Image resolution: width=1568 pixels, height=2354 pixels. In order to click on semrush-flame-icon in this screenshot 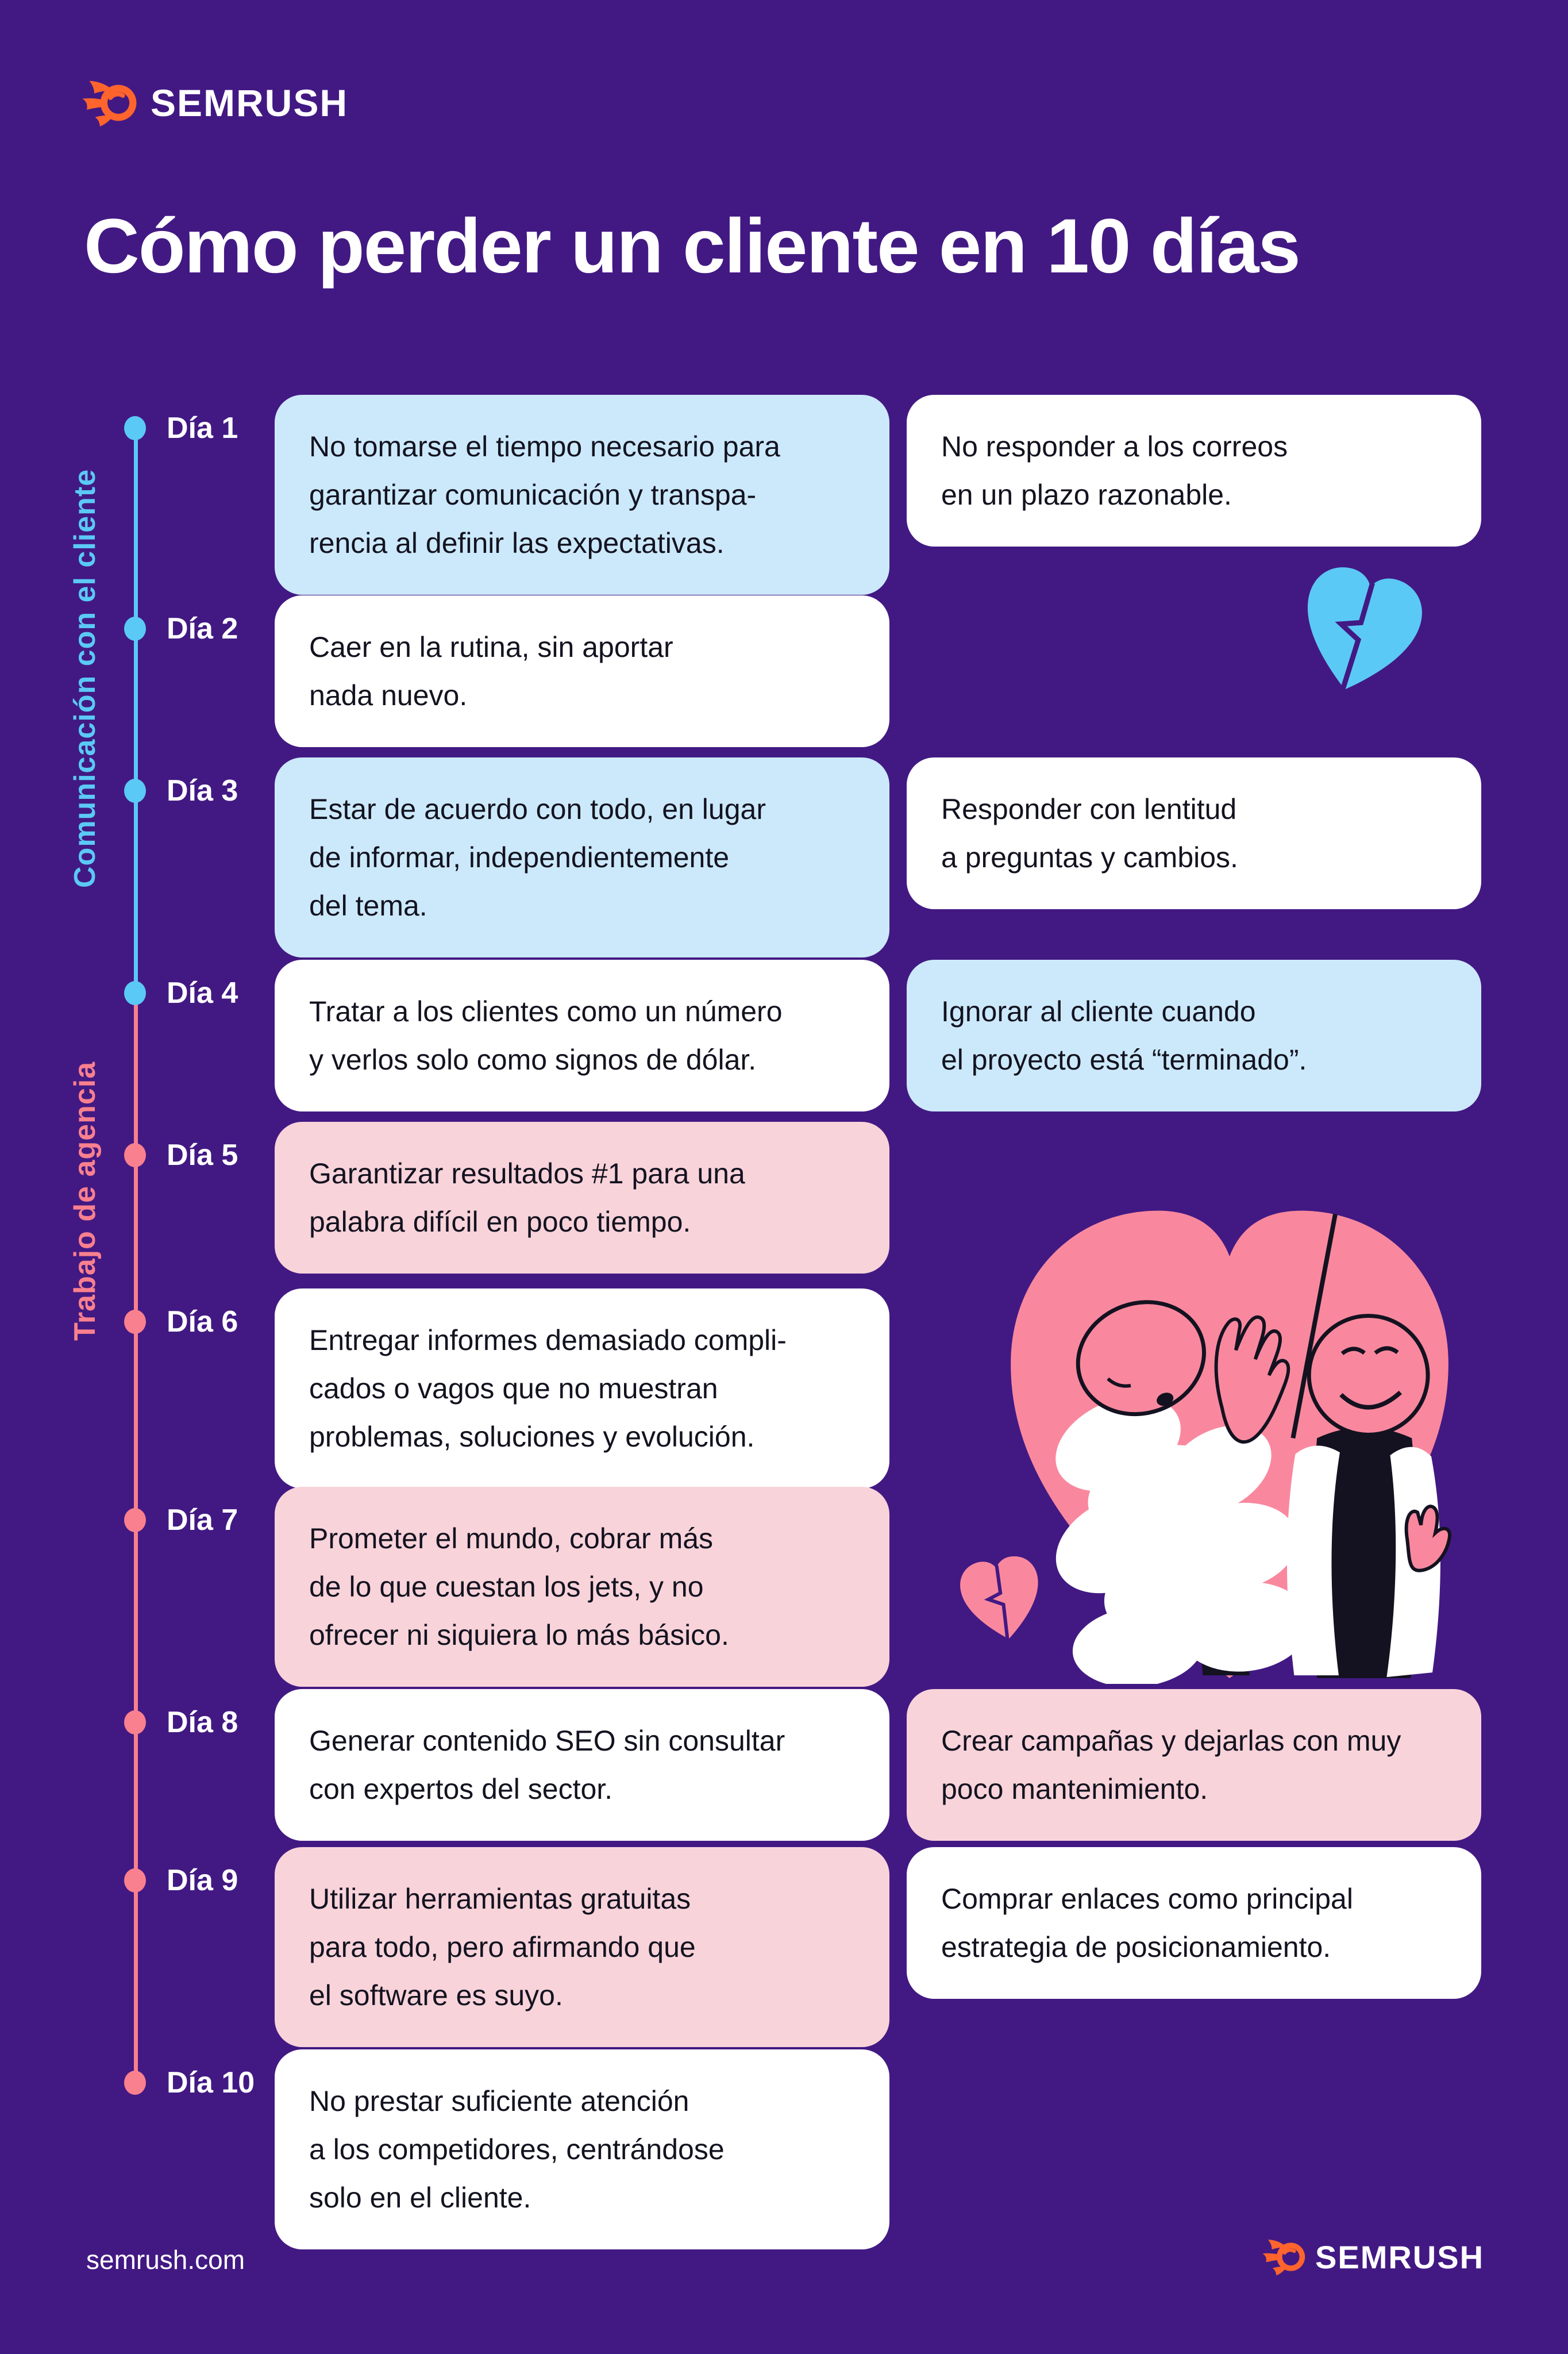, I will do `click(109, 103)`.